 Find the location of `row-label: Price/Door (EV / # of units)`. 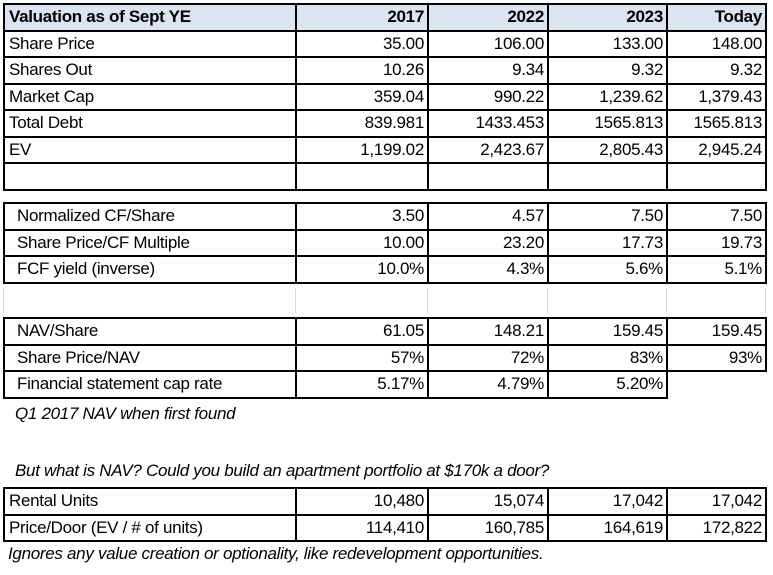

row-label: Price/Door (EV / # of units) is located at coordinates (150, 527).